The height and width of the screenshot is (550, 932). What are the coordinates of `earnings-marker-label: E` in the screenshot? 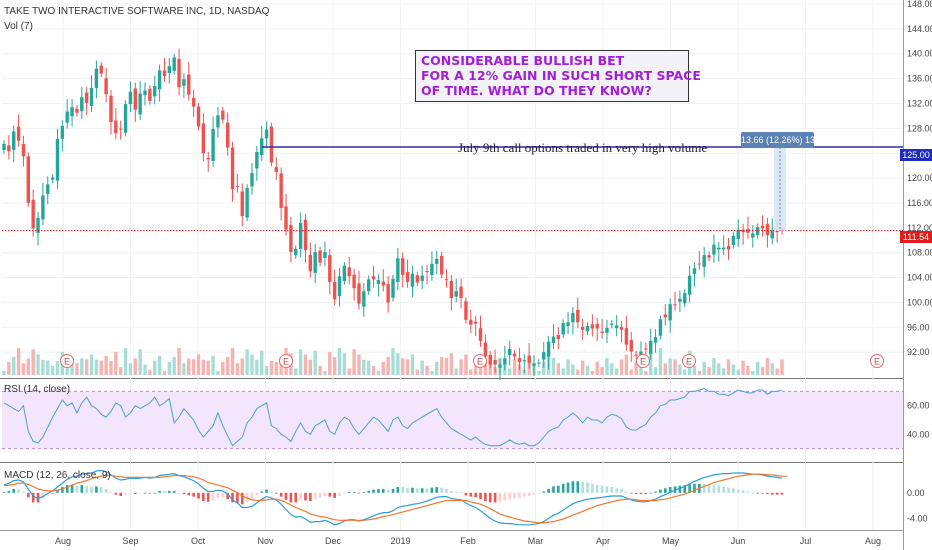 It's located at (643, 362).